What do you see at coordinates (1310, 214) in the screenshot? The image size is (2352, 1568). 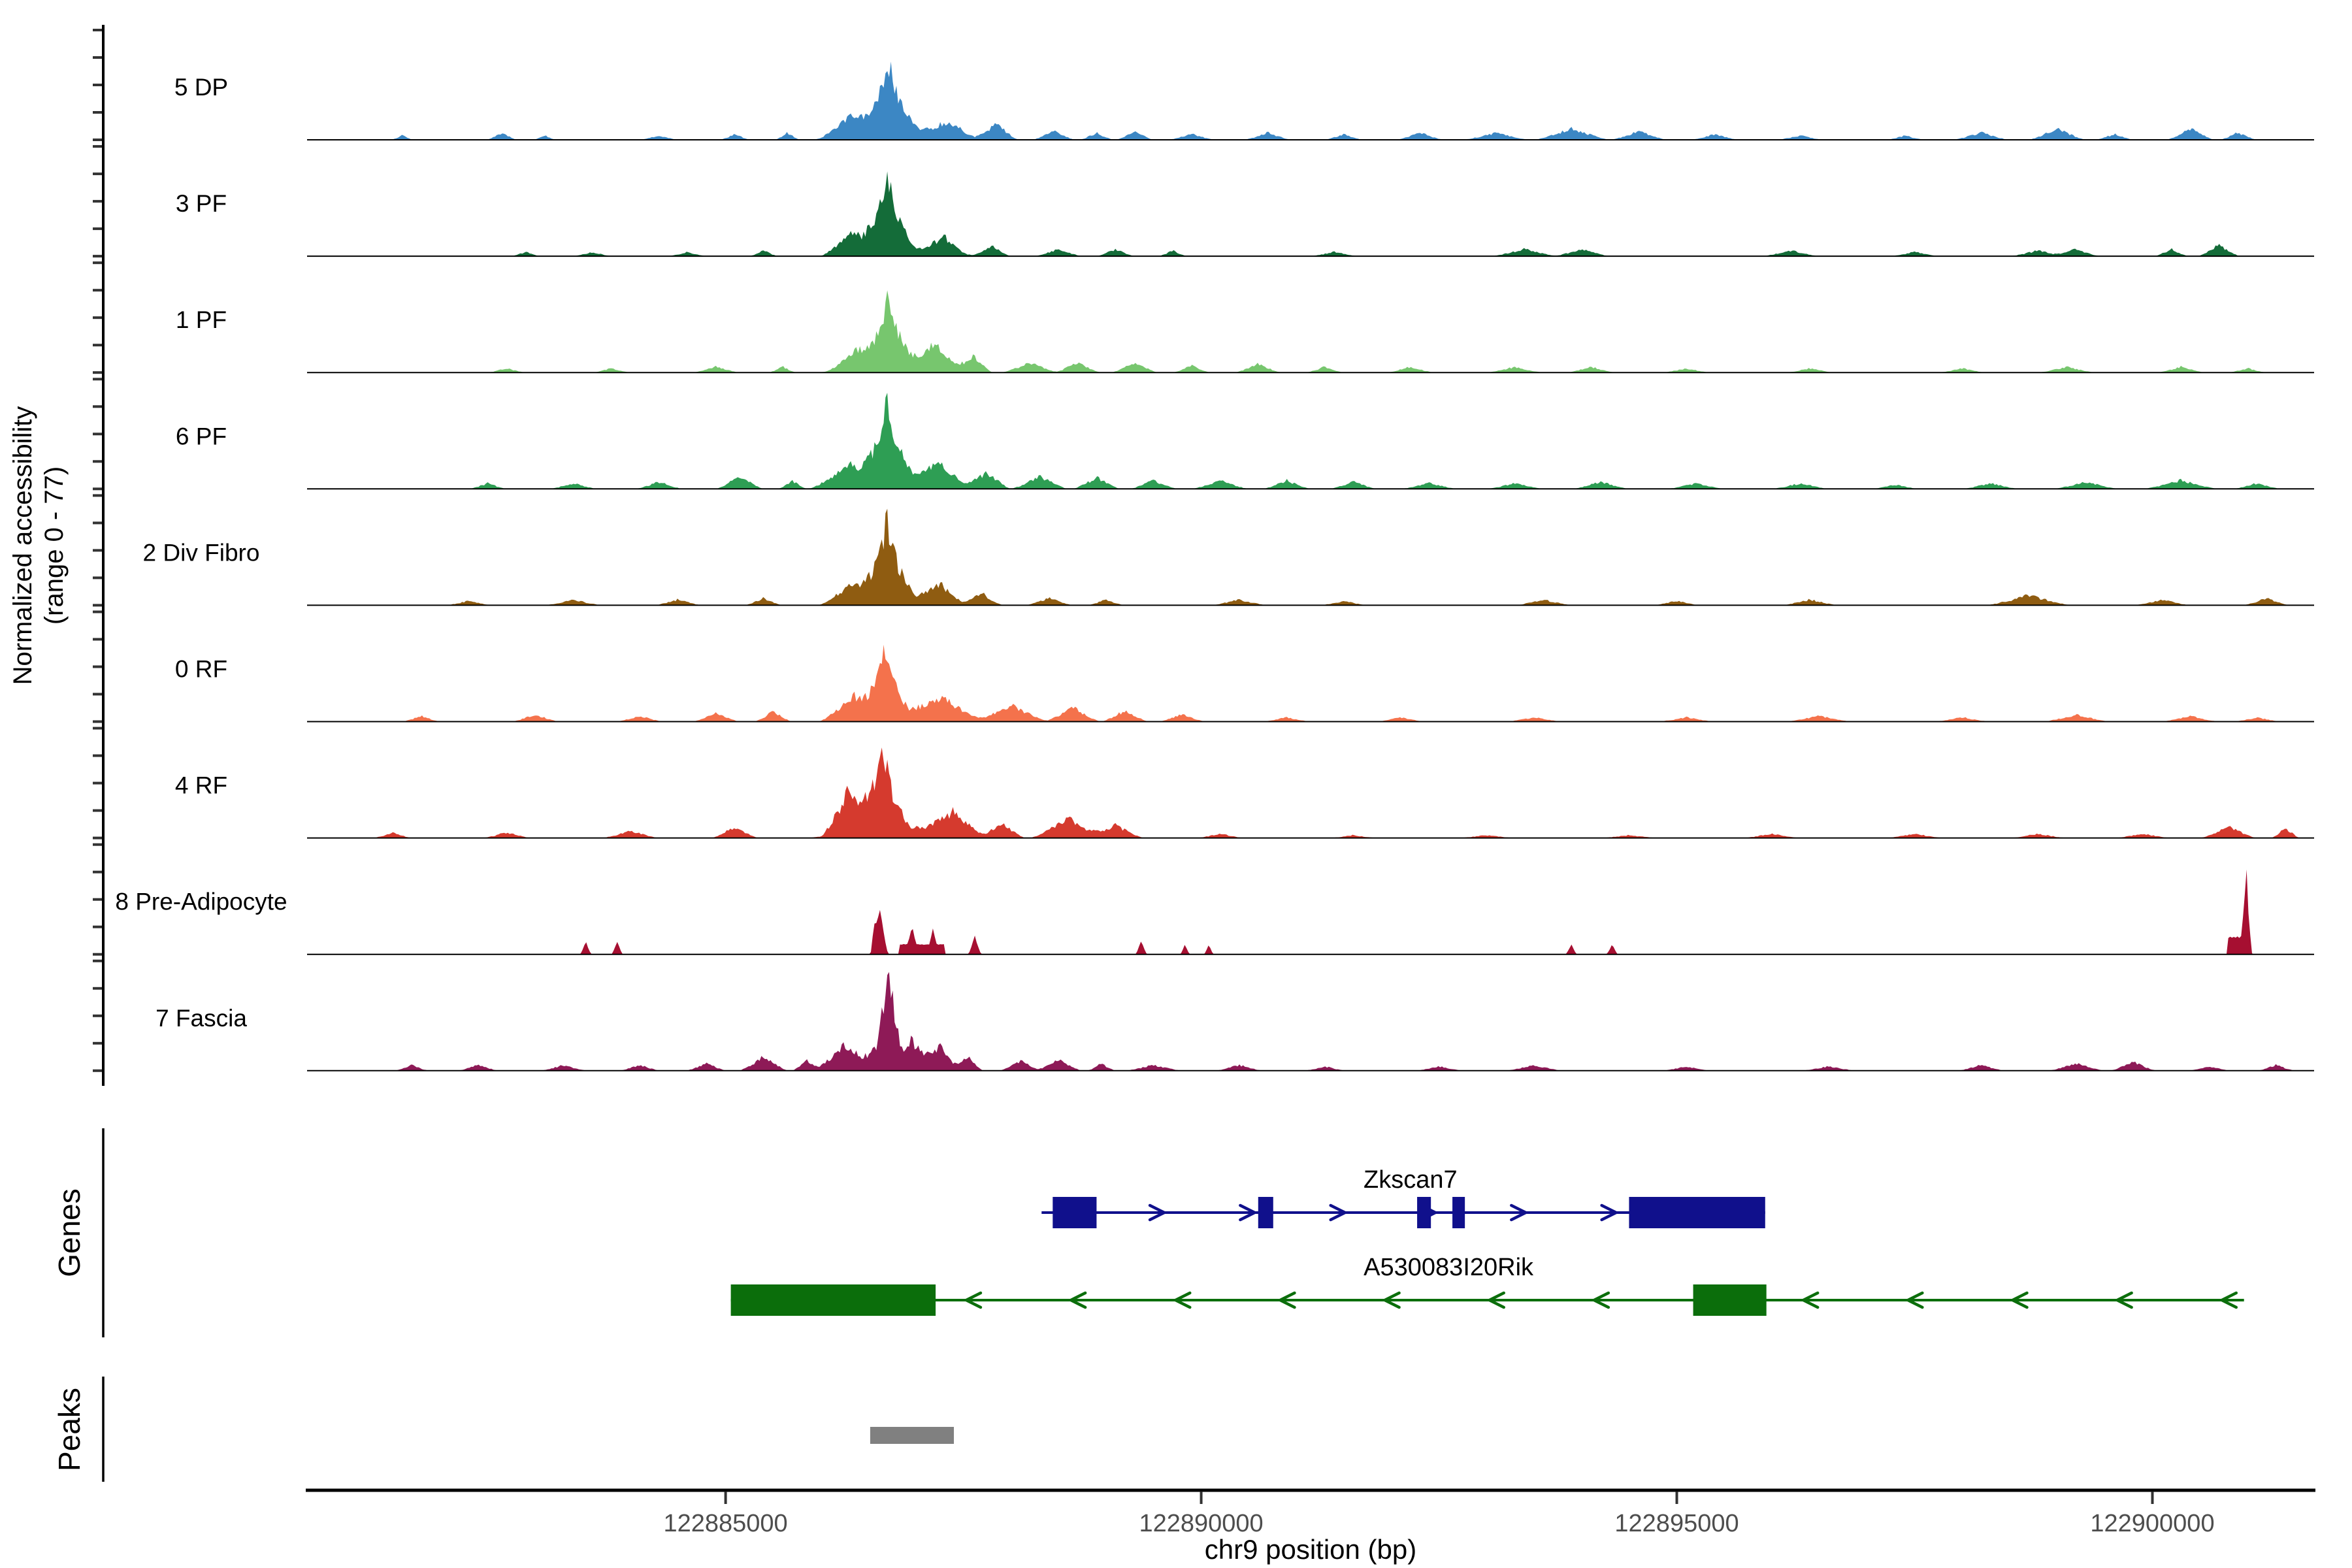 I see `coverage-area-3-pf` at bounding box center [1310, 214].